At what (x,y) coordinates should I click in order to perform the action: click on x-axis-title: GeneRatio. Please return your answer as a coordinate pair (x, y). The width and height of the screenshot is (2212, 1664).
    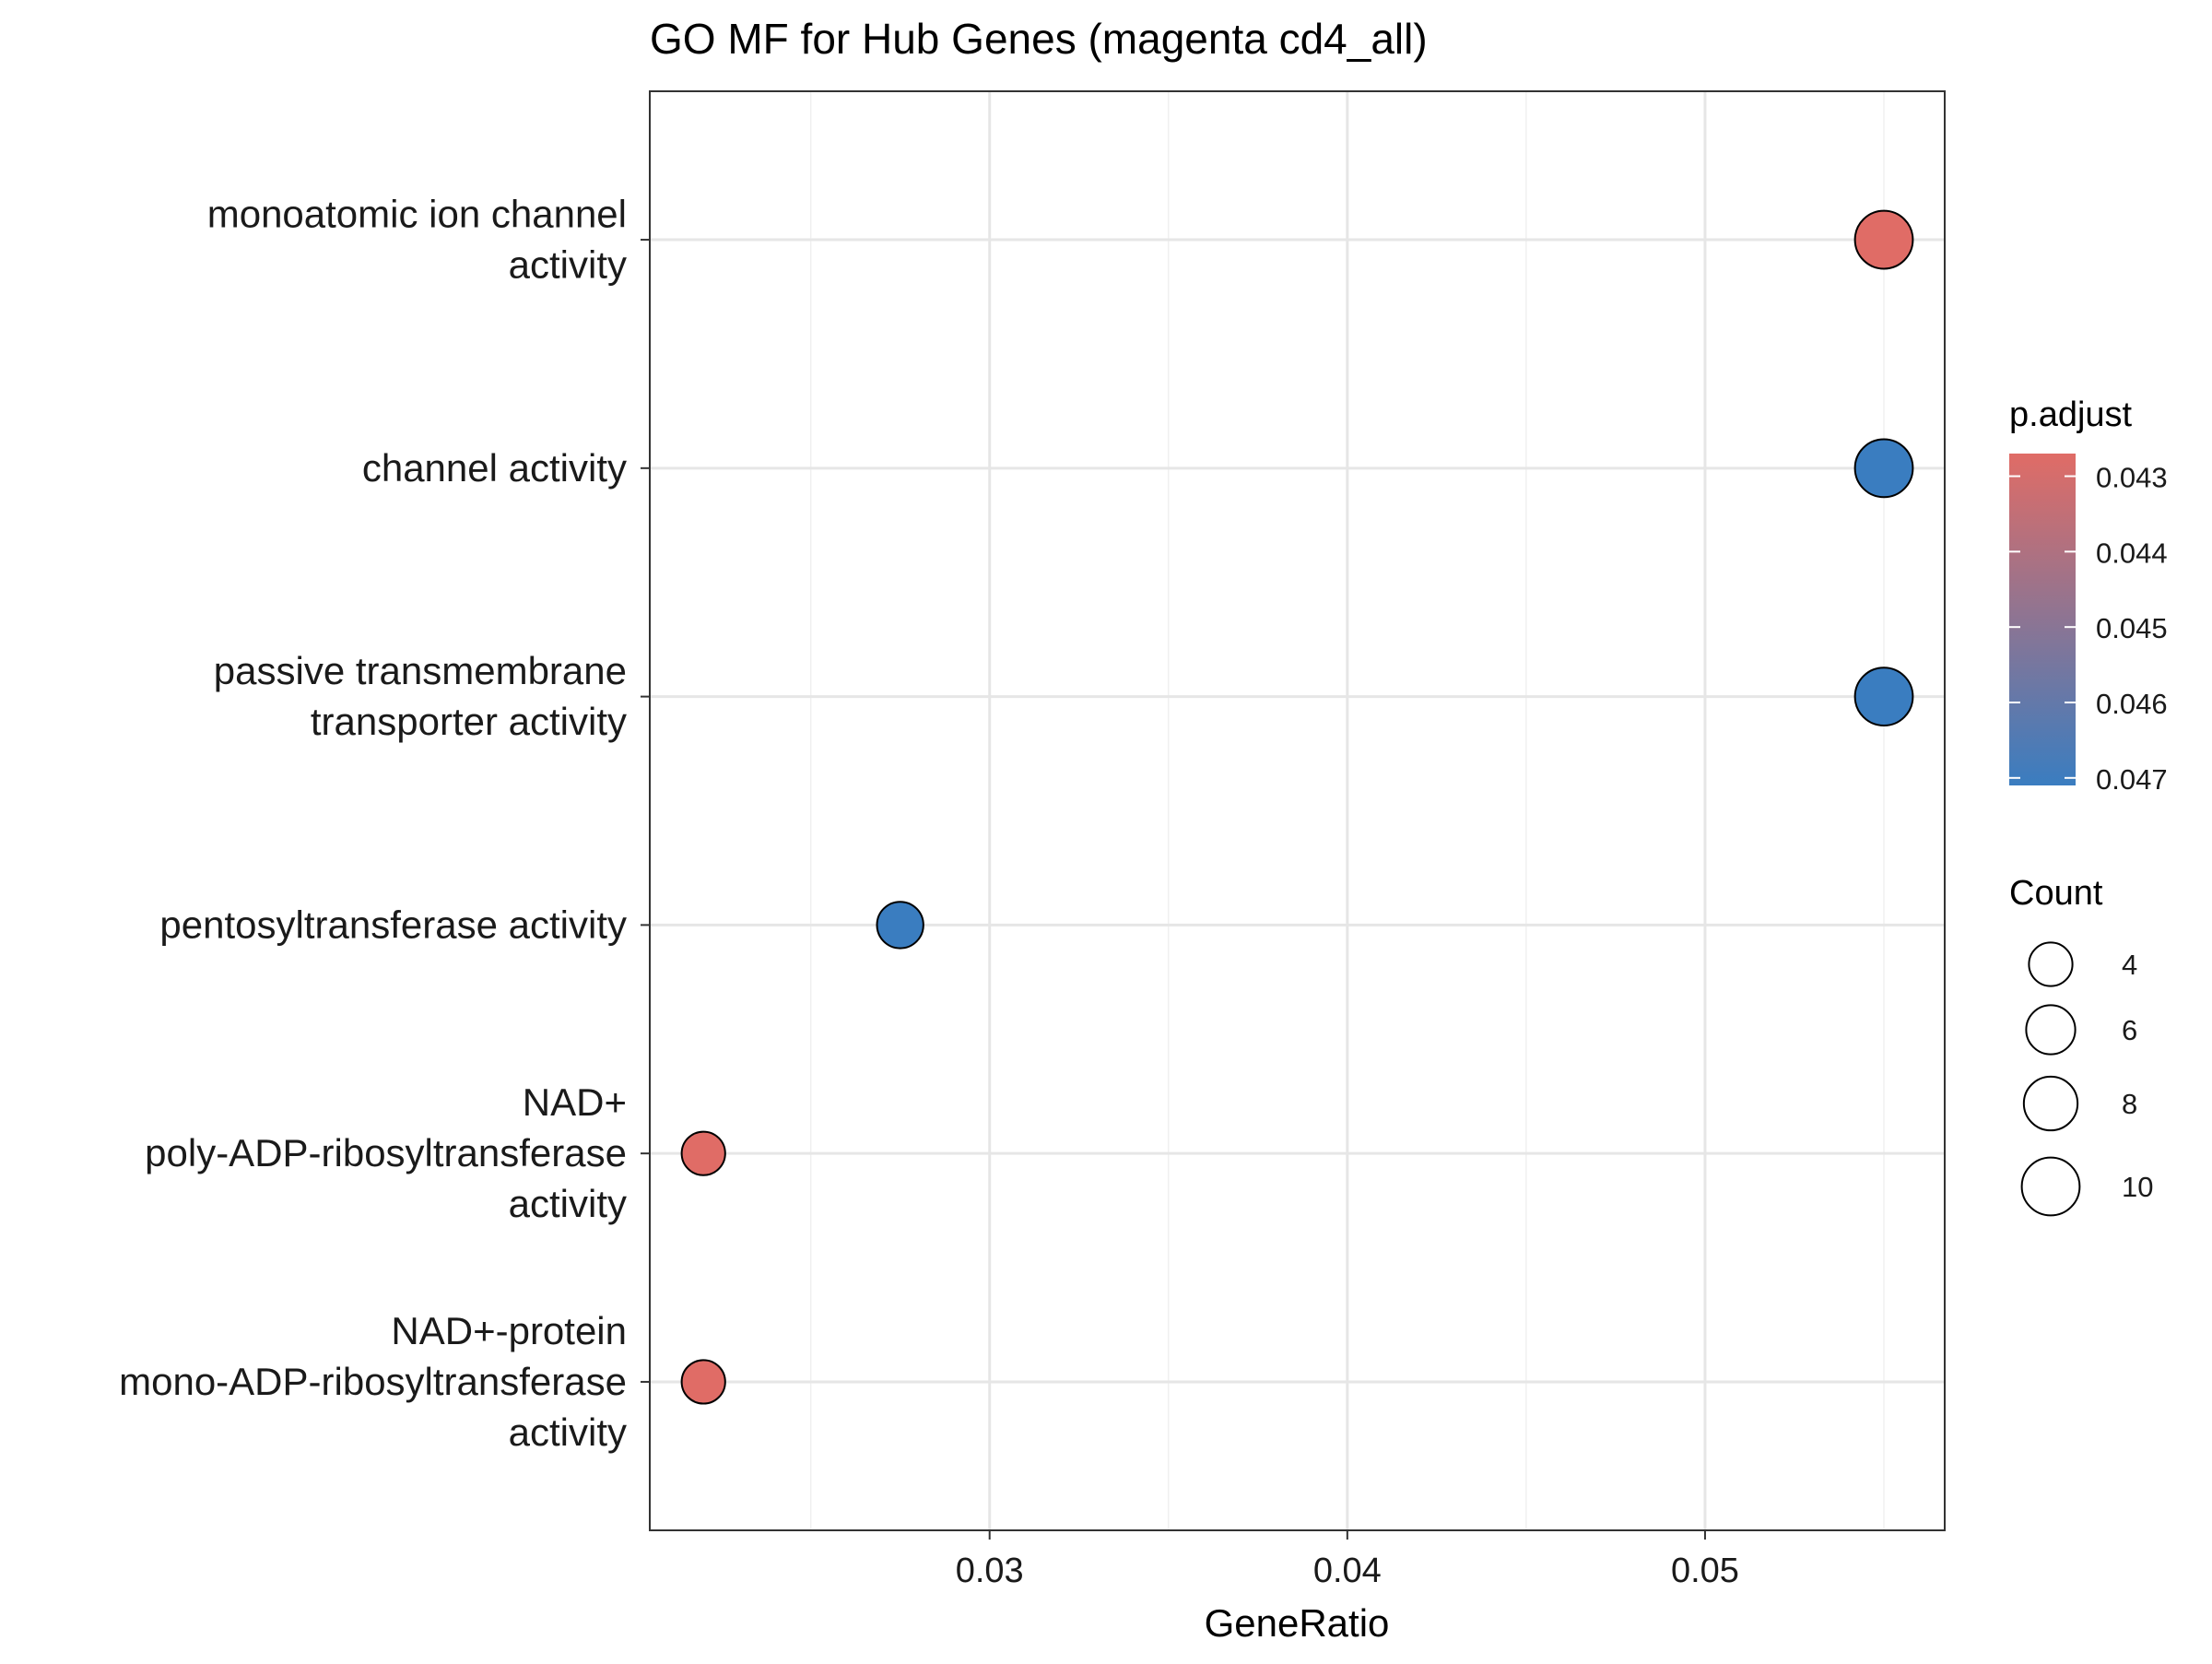
    Looking at the image, I should click on (1297, 1623).